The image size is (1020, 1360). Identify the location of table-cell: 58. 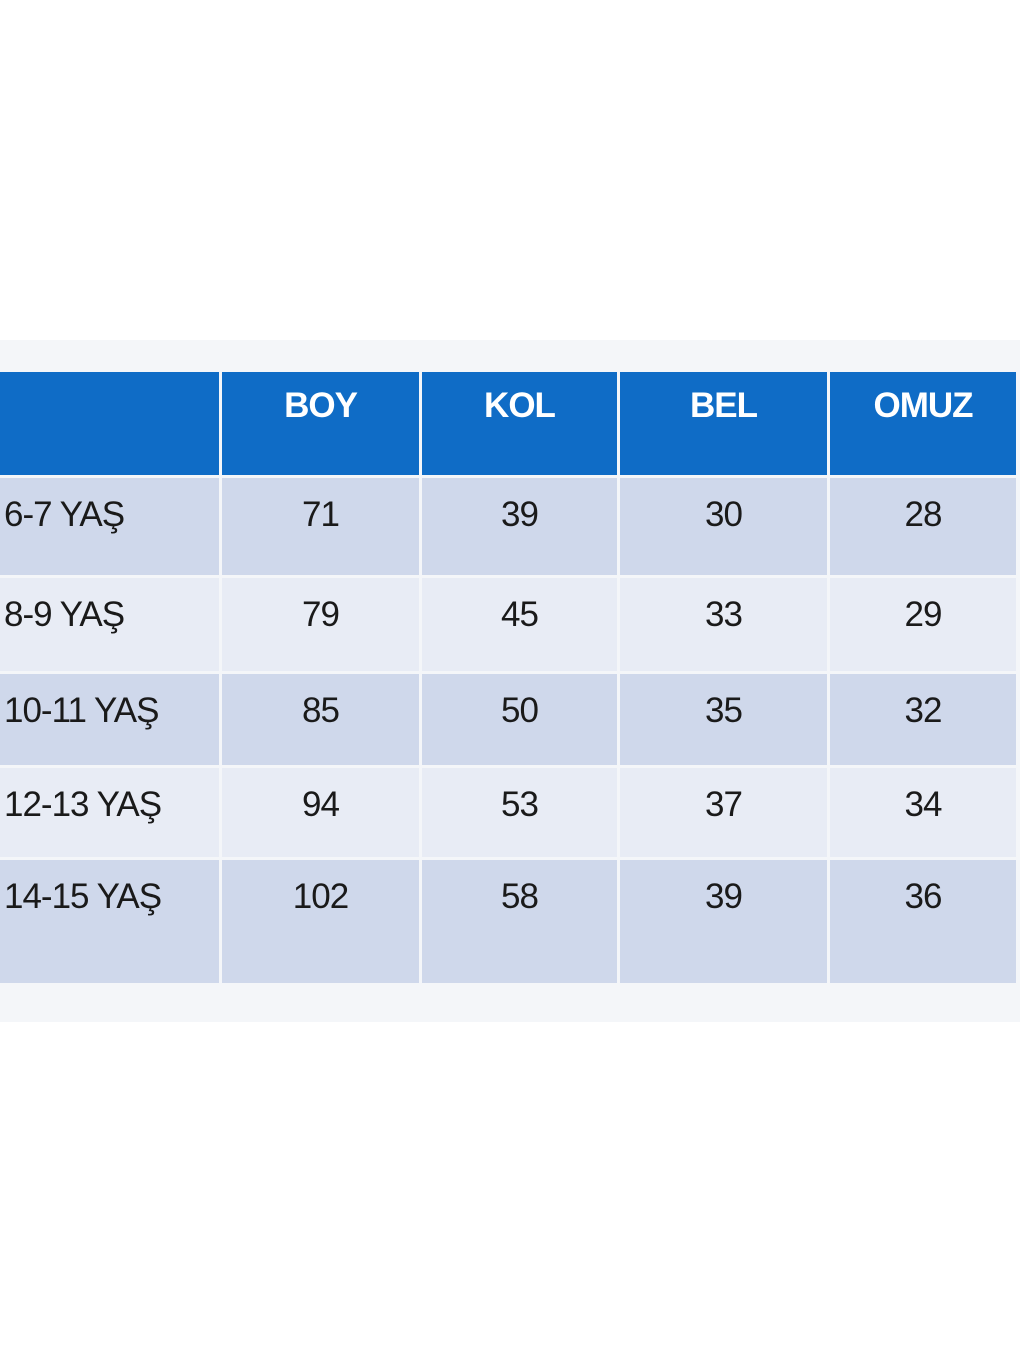
(519, 921).